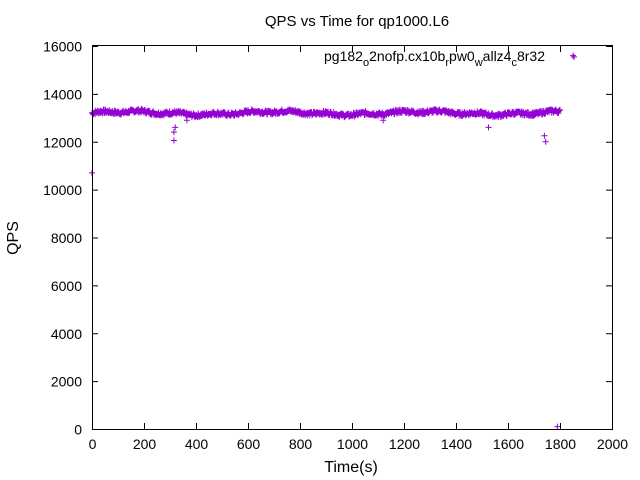 This screenshot has width=640, height=480. Describe the element at coordinates (497, 56) in the screenshot. I see `legend-text-part: allz4` at that location.